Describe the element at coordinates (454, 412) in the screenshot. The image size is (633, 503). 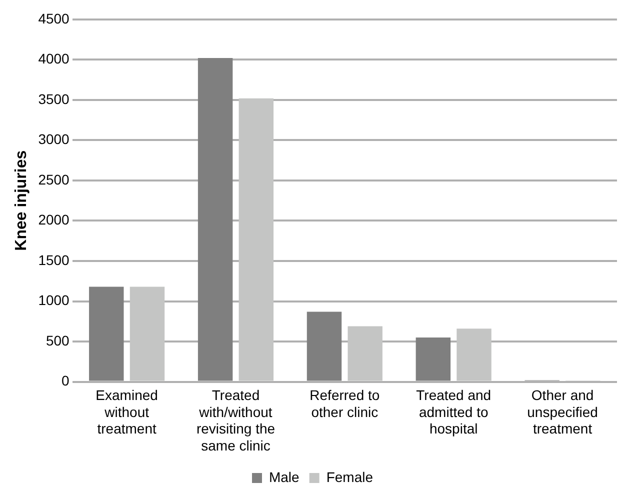
I see `x-tick-label: Treated and admitted to hospital` at that location.